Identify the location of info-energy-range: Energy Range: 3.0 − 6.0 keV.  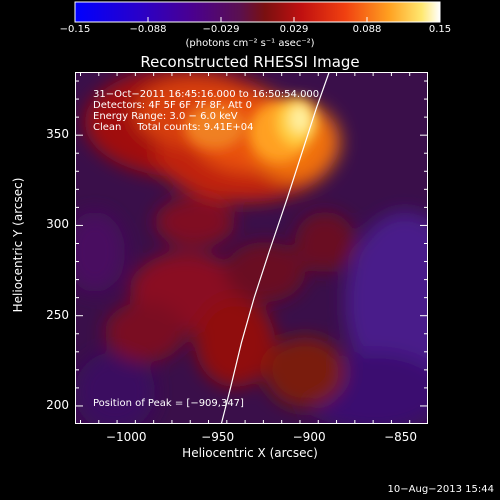
(165, 116).